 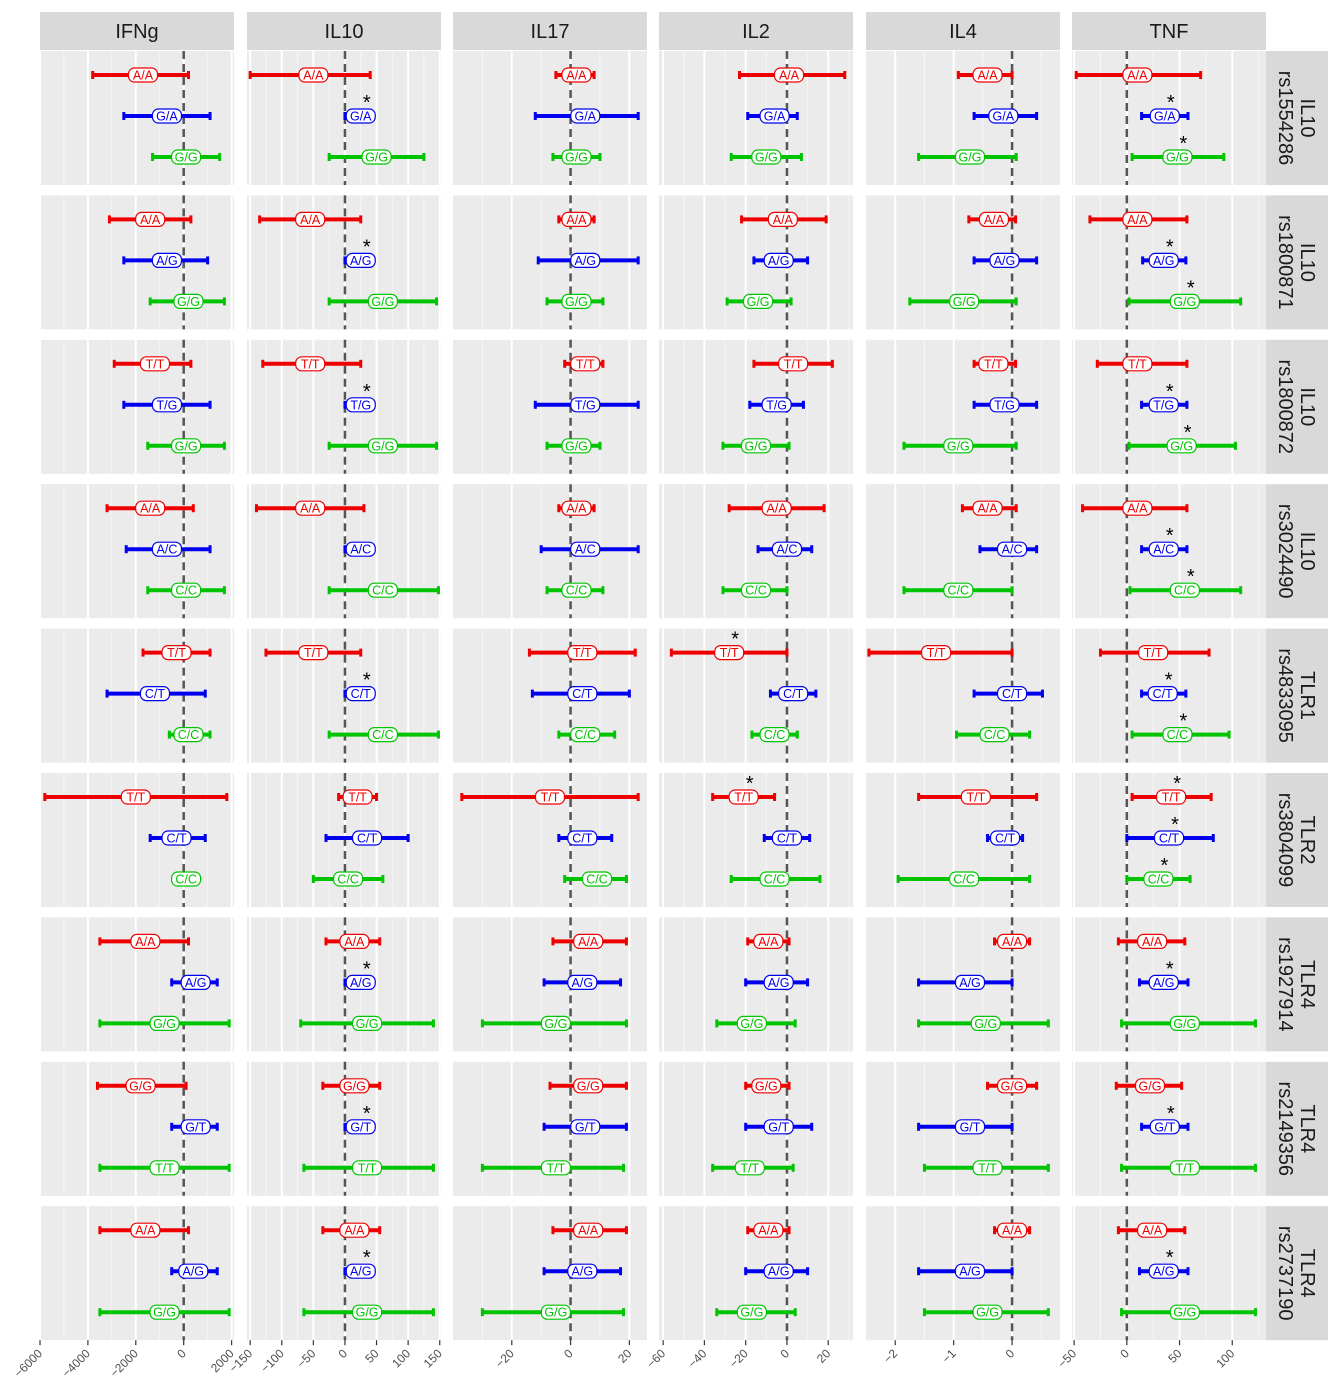 What do you see at coordinates (1285, 695) in the screenshot?
I see `row-strip-snp: rs4833095` at bounding box center [1285, 695].